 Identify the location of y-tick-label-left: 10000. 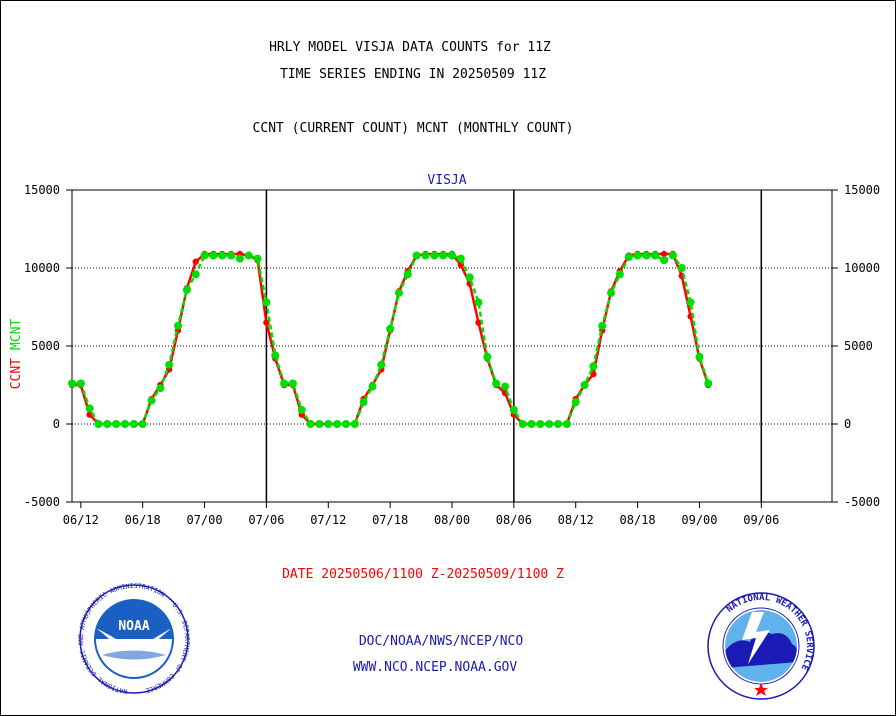
(42, 268).